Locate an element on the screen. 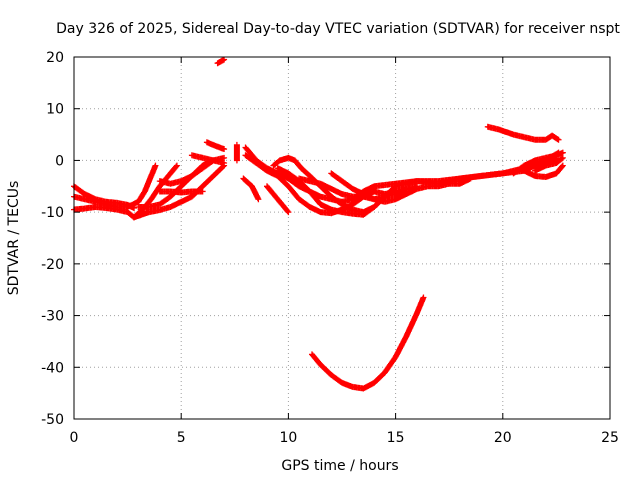 The image size is (640, 480). x-tick-label: 5 is located at coordinates (181, 438).